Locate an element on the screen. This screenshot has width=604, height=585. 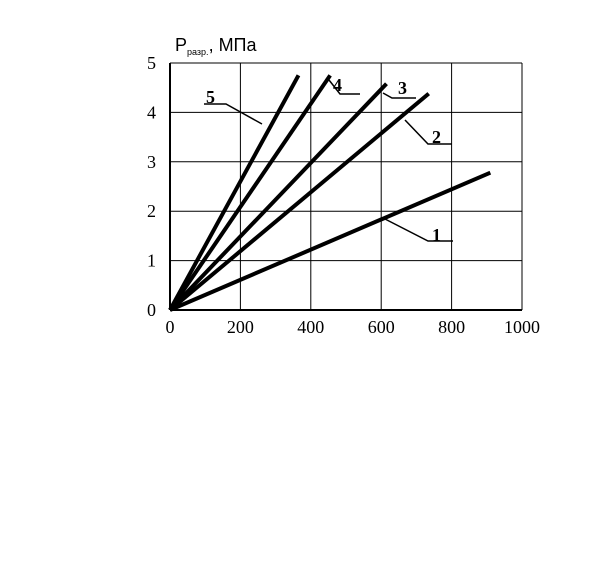
y-tick-label: 3 is located at coordinates (151, 162).